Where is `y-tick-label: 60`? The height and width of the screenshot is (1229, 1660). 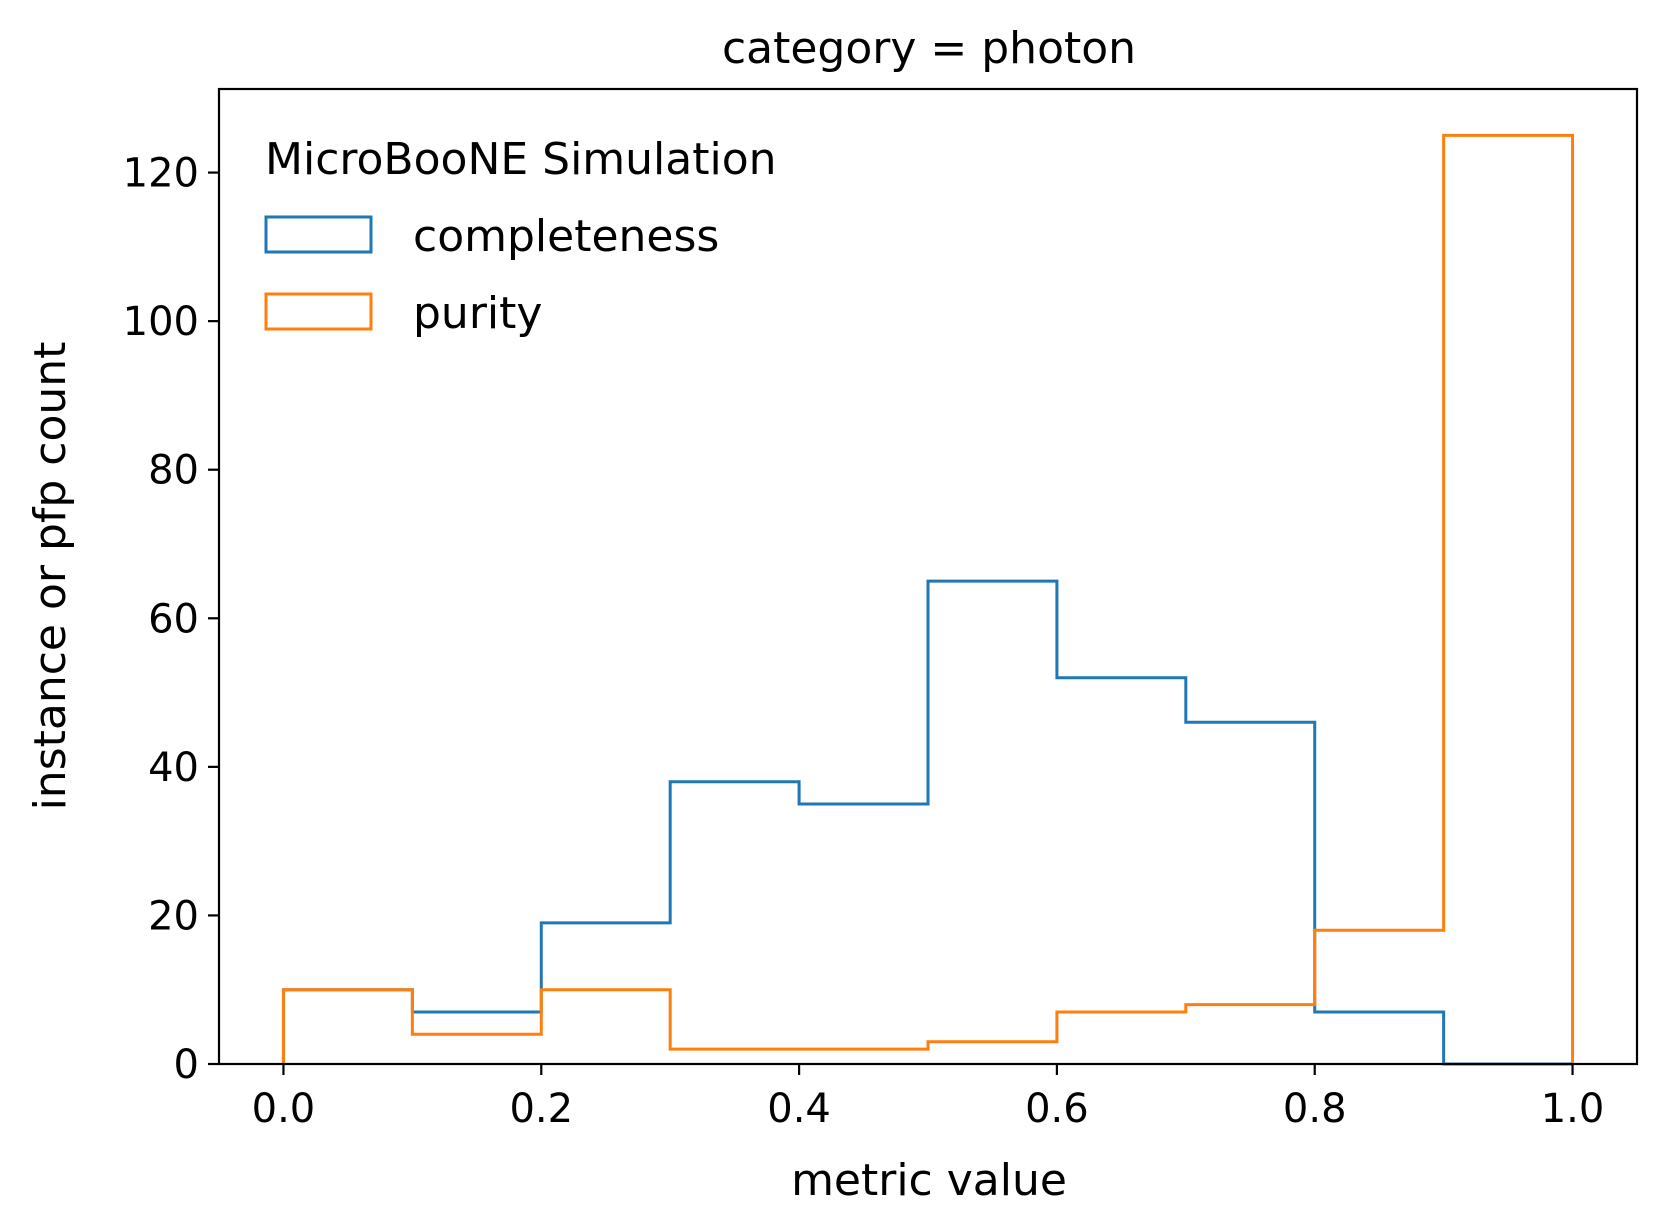 y-tick-label: 60 is located at coordinates (173, 619).